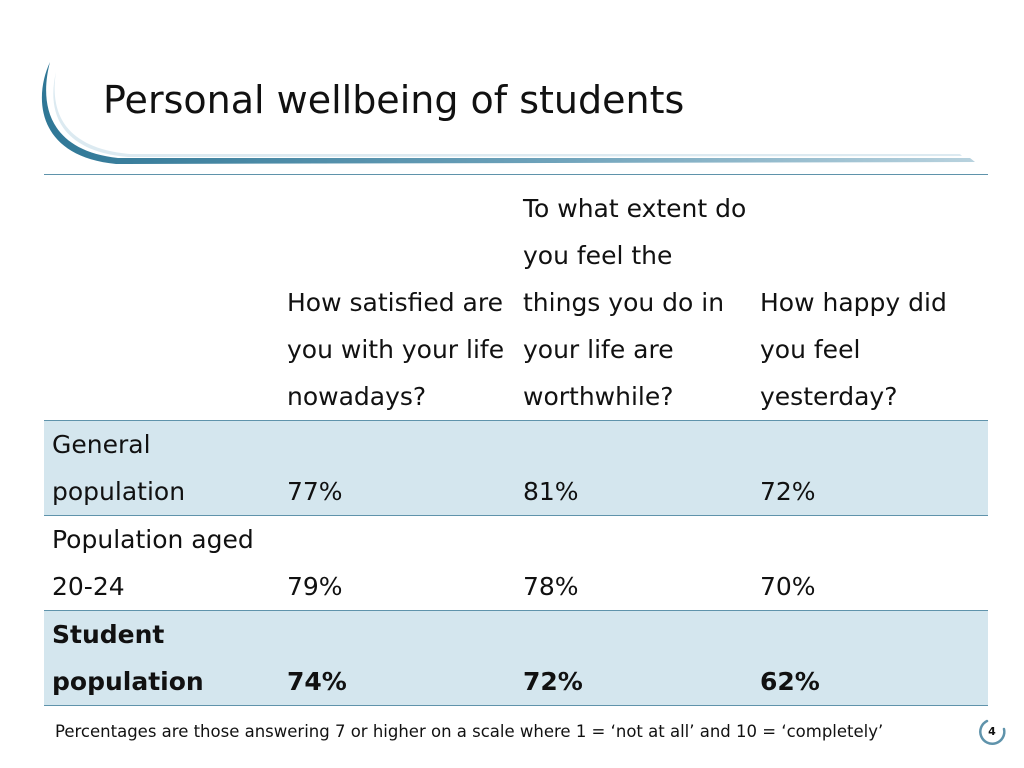 This screenshot has width=1024, height=768. What do you see at coordinates (790, 681) in the screenshot?
I see `cell-happy: 62%` at bounding box center [790, 681].